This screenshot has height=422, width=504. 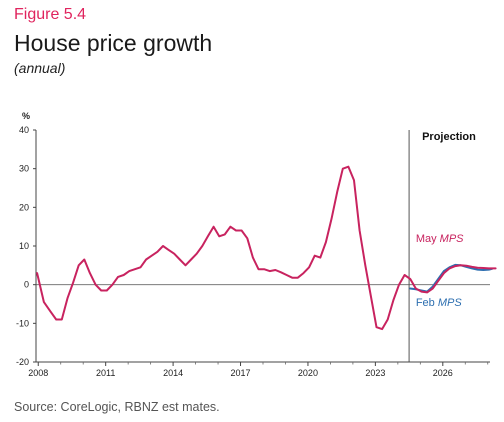 What do you see at coordinates (22, 323) in the screenshot?
I see `y-tick-label: -10` at bounding box center [22, 323].